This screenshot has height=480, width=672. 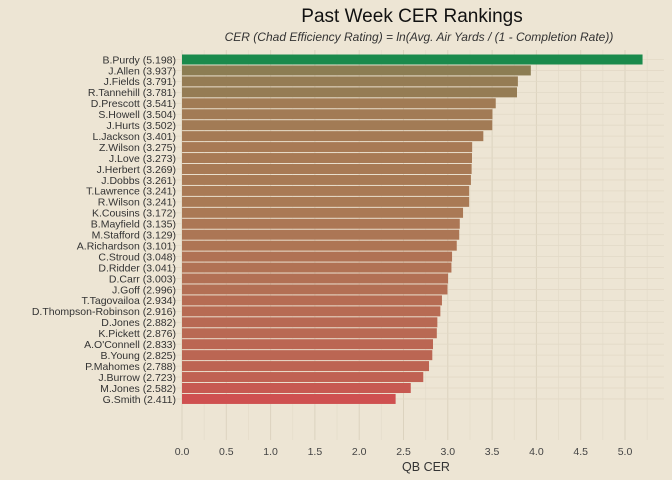 What do you see at coordinates (139, 60) in the screenshot?
I see `y-tick-label: B.Purdy (5.198)` at bounding box center [139, 60].